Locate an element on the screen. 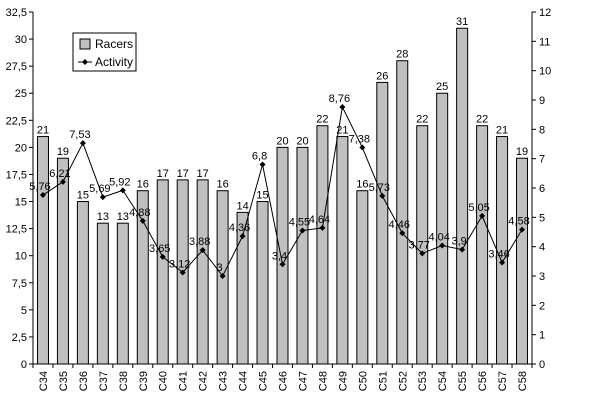  x-tick-label: C56 is located at coordinates (483, 381).